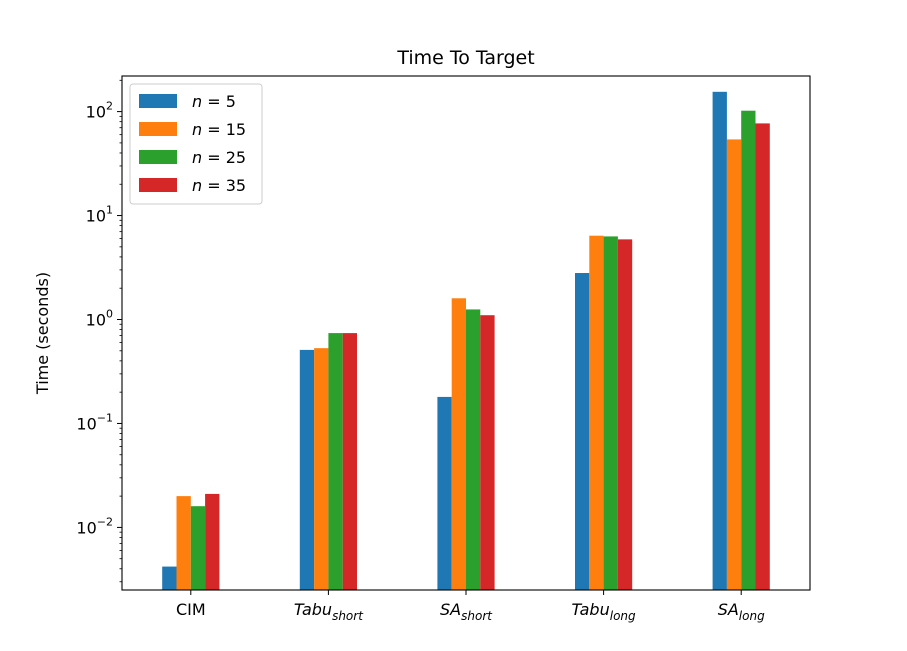  Describe the element at coordinates (94, 422) in the screenshot. I see `y-tick-label: 10⁻¹` at that location.